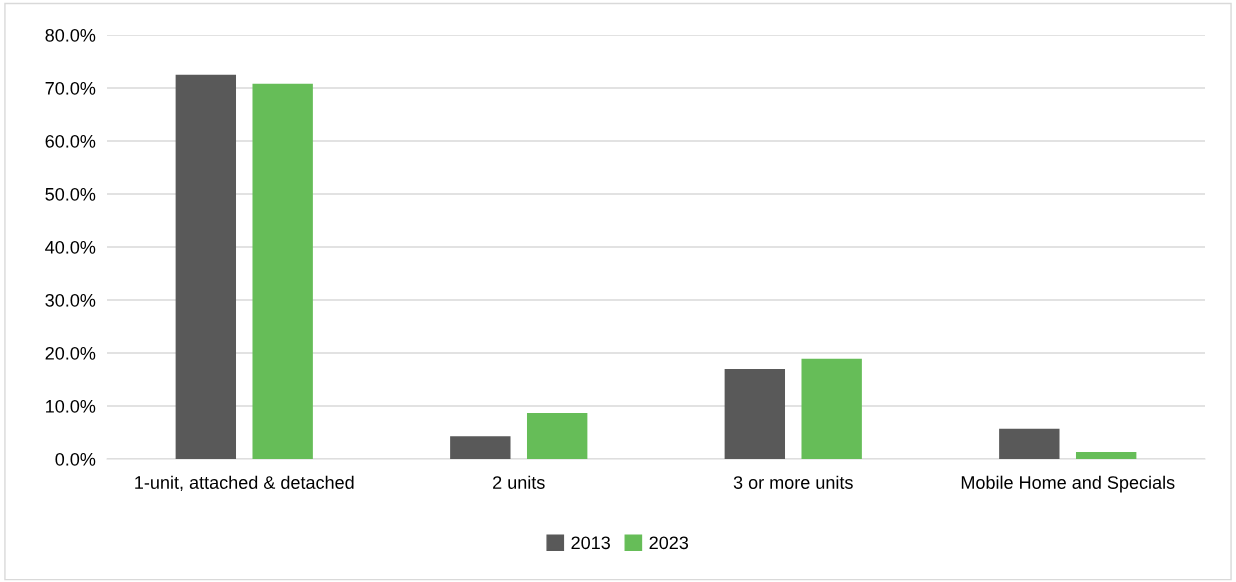 This screenshot has width=1236, height=582. I want to click on y-tick-label: 30.0%, so click(70, 300).